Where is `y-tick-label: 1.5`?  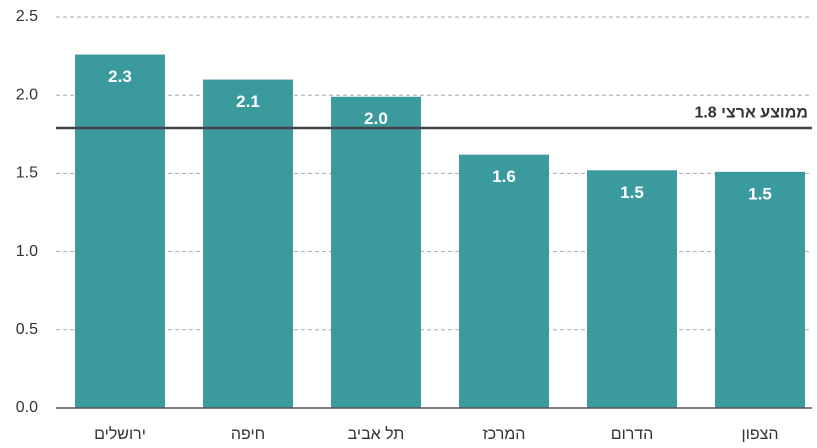 y-tick-label: 1.5 is located at coordinates (27, 173).